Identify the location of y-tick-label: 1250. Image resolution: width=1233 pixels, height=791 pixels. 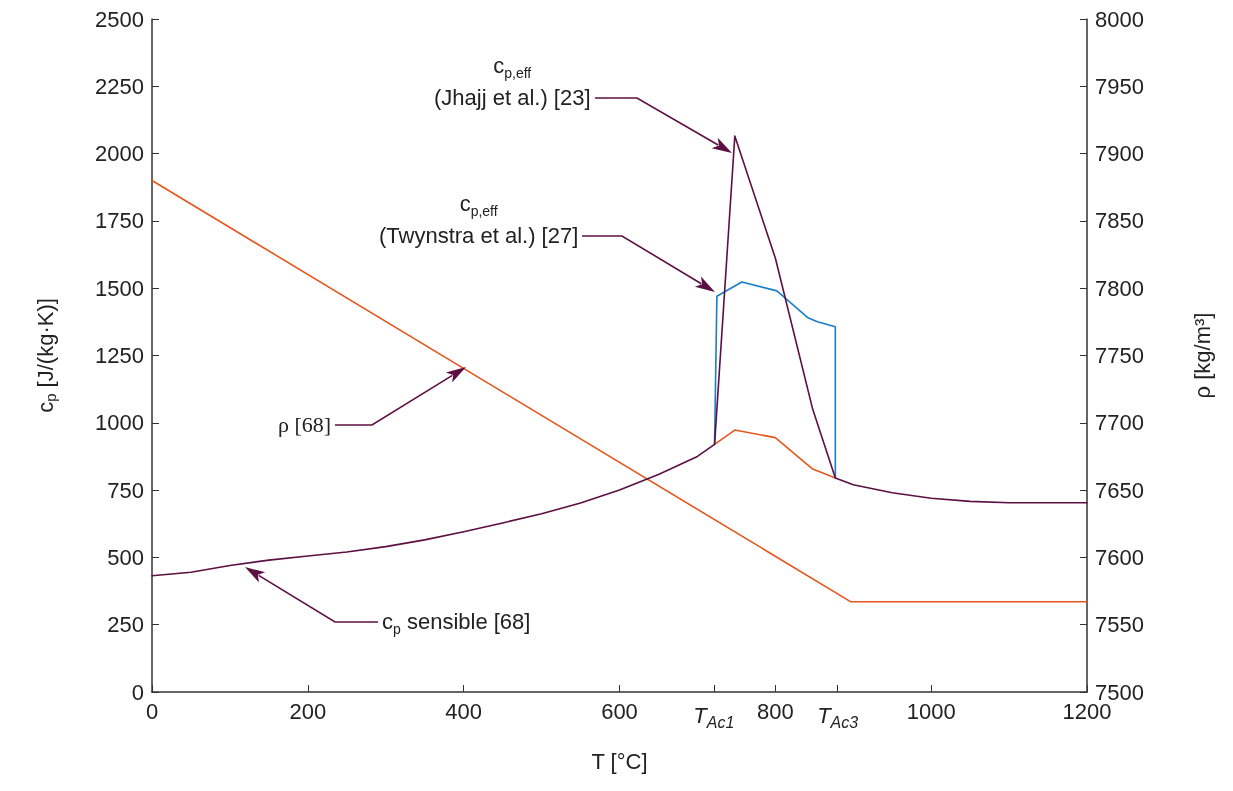
(119, 355).